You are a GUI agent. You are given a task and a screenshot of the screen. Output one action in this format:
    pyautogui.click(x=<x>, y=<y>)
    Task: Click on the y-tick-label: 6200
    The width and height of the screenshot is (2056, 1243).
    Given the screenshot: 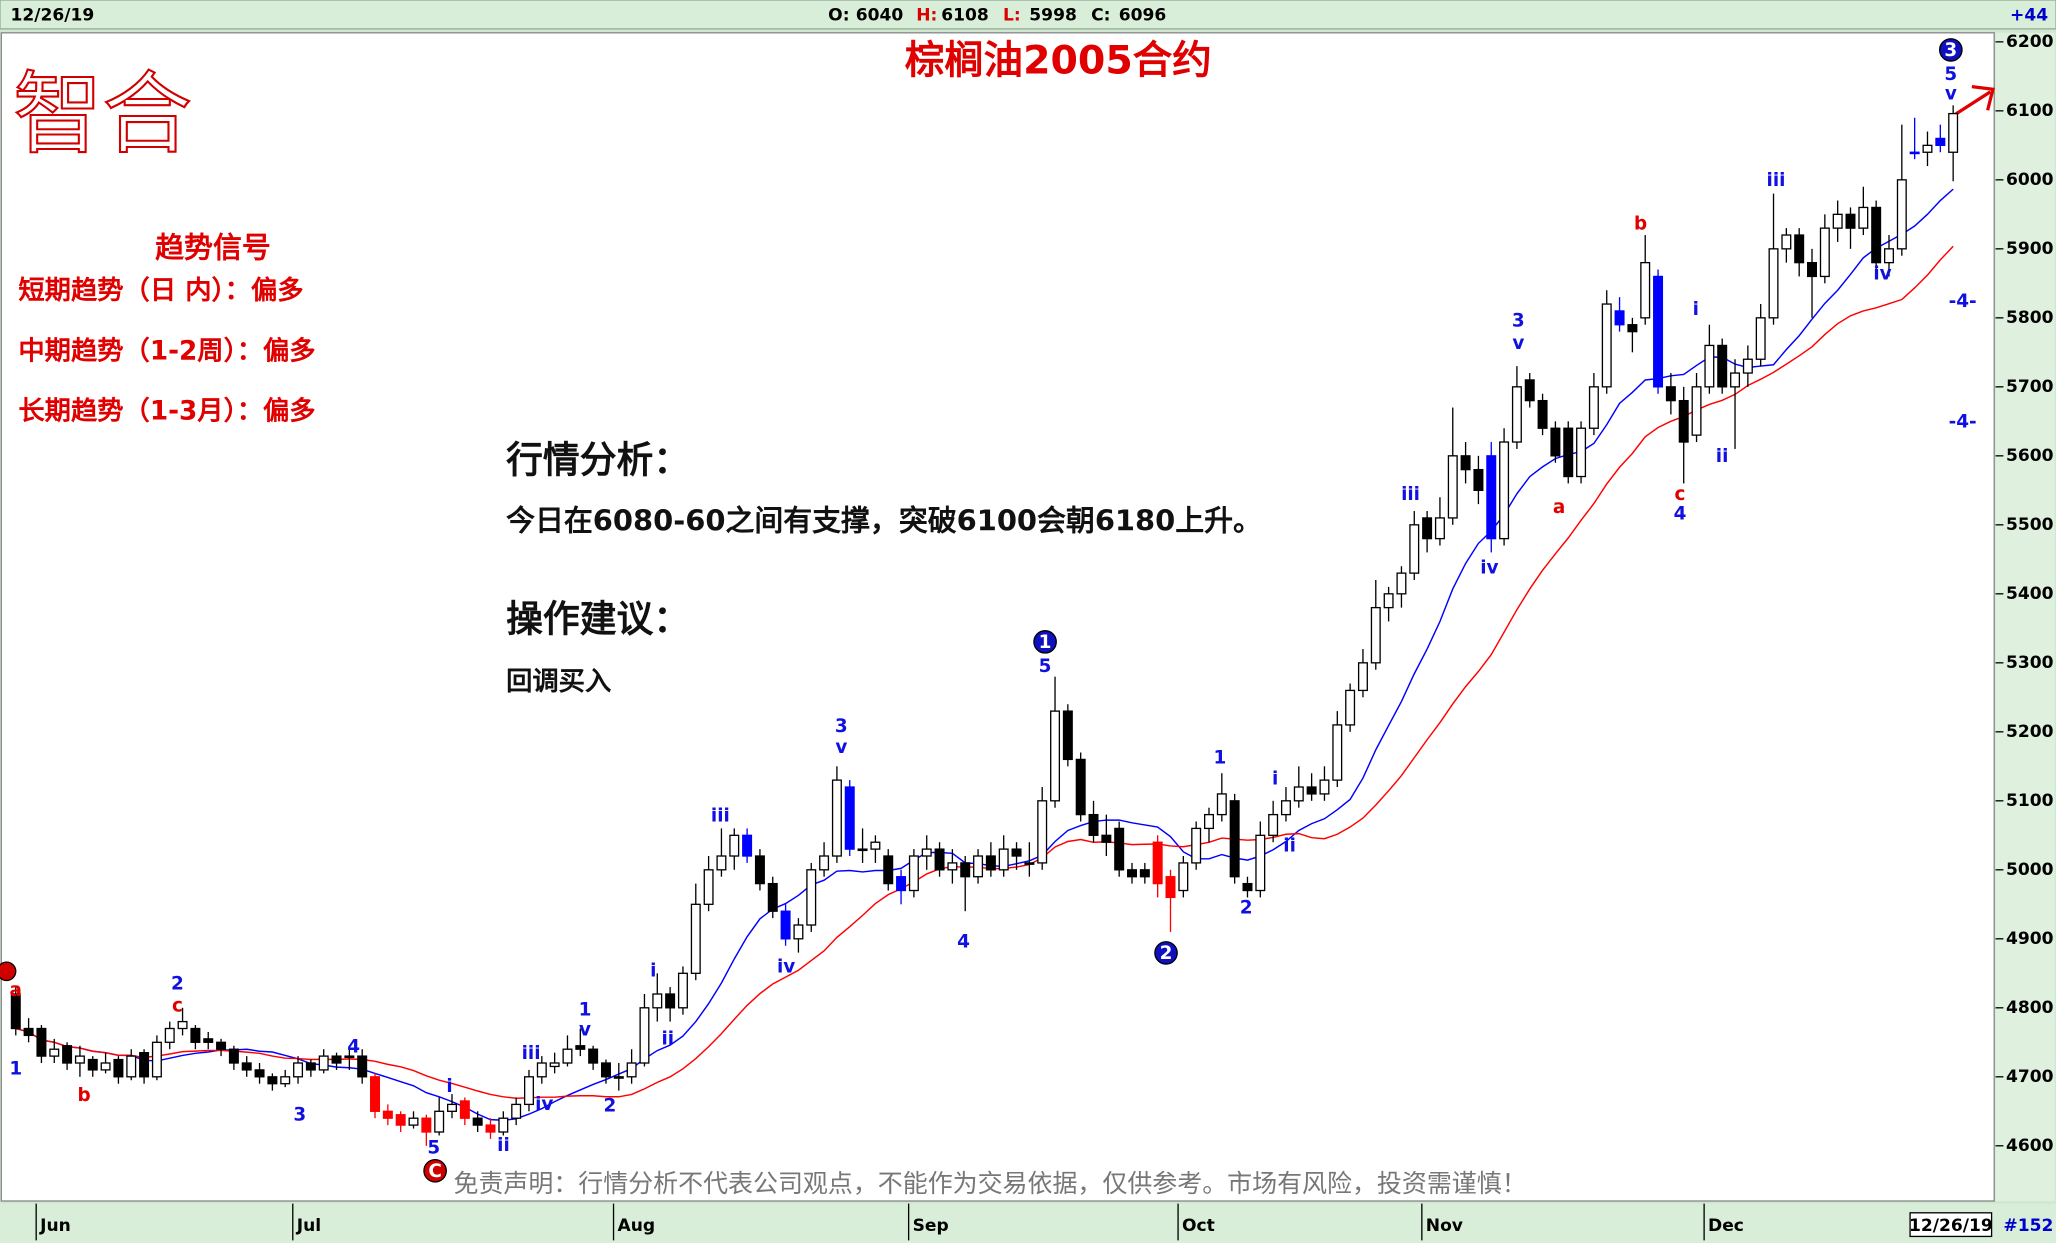 What is the action you would take?
    pyautogui.click(x=2030, y=42)
    